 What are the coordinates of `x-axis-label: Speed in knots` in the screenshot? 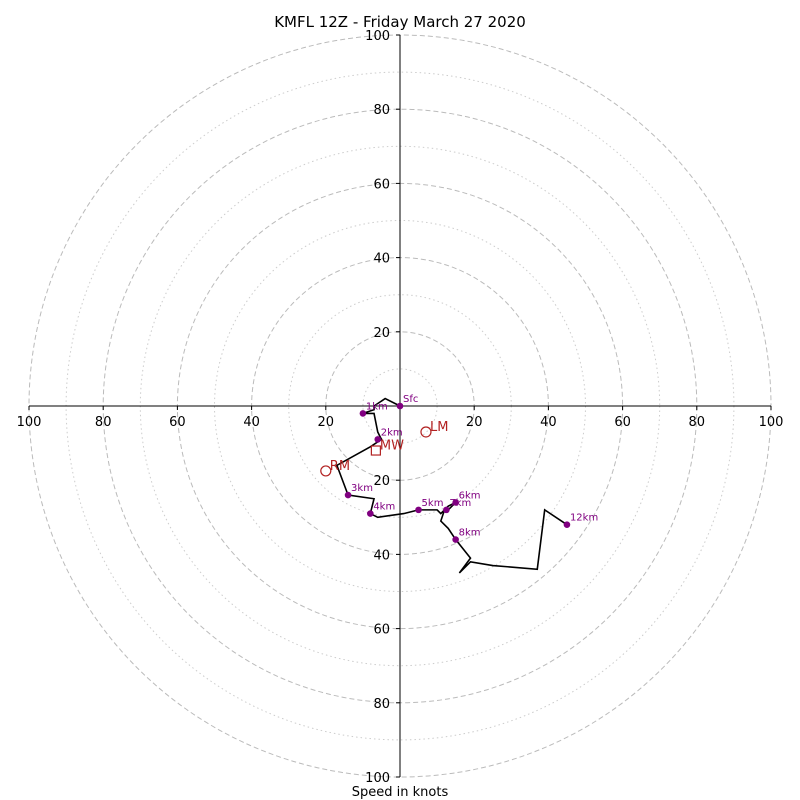 It's located at (400, 792).